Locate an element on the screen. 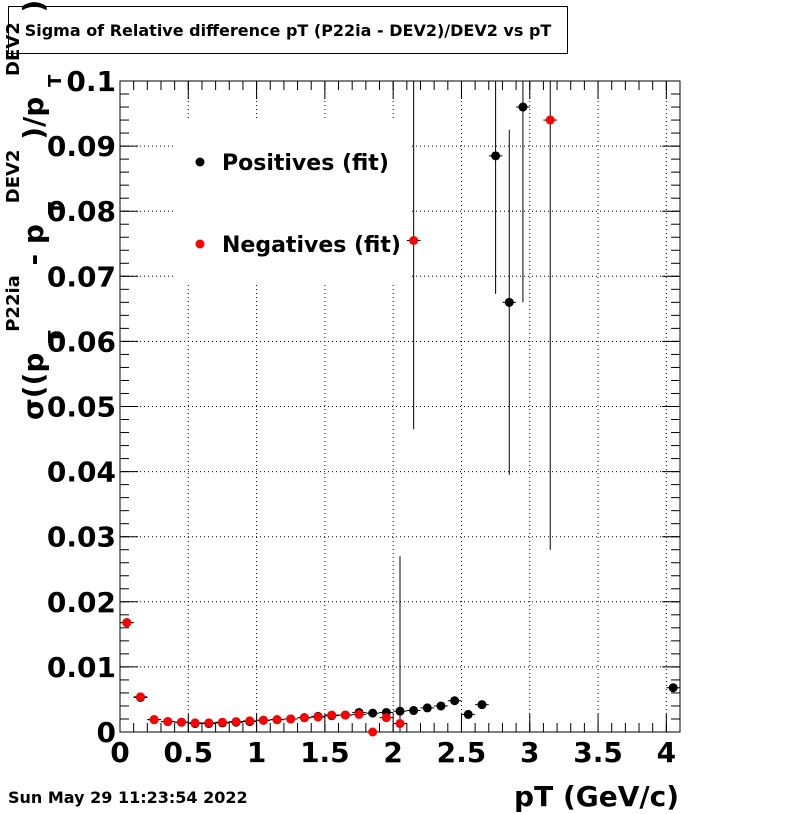 Image resolution: width=800 pixels, height=814 pixels. legend-marker-positives is located at coordinates (200, 162).